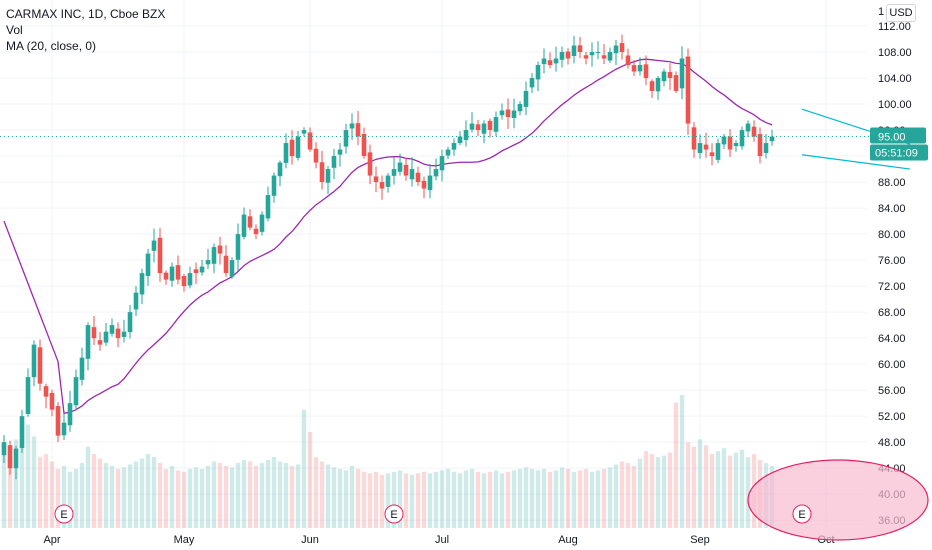 The width and height of the screenshot is (932, 550). I want to click on legend-moving-average: MA (20, close, 0), so click(51, 46).